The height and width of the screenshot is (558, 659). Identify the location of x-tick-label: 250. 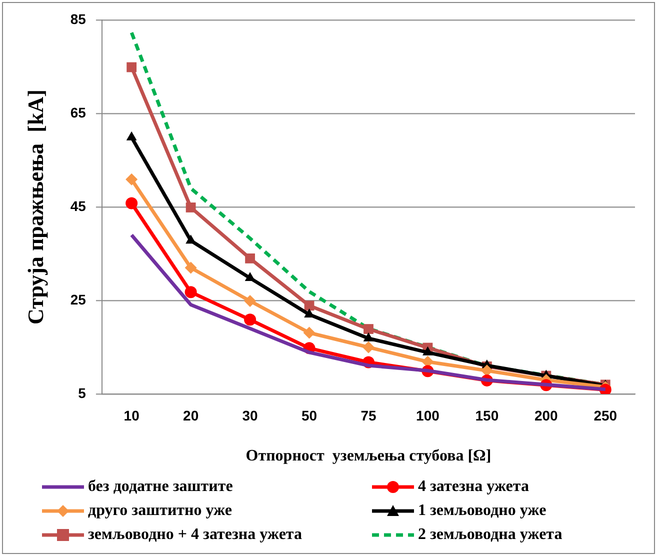
(606, 415).